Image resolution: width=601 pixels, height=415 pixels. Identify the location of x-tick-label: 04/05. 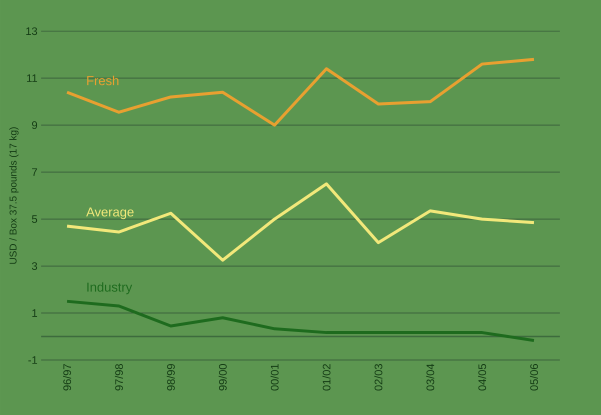
(482, 377).